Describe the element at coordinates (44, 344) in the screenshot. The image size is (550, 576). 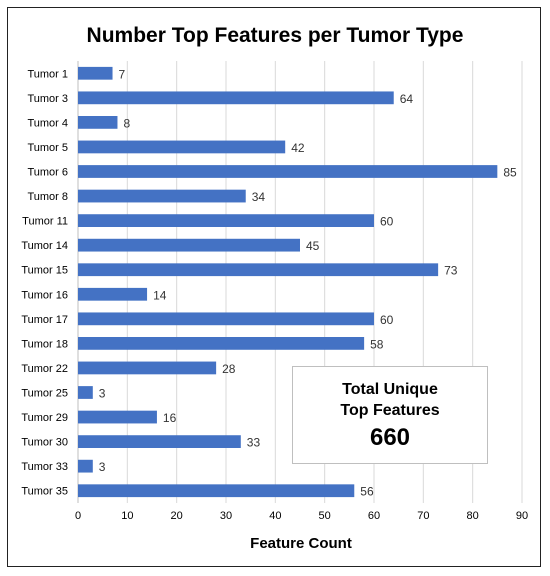
I see `category-label: Tumor 18` at that location.